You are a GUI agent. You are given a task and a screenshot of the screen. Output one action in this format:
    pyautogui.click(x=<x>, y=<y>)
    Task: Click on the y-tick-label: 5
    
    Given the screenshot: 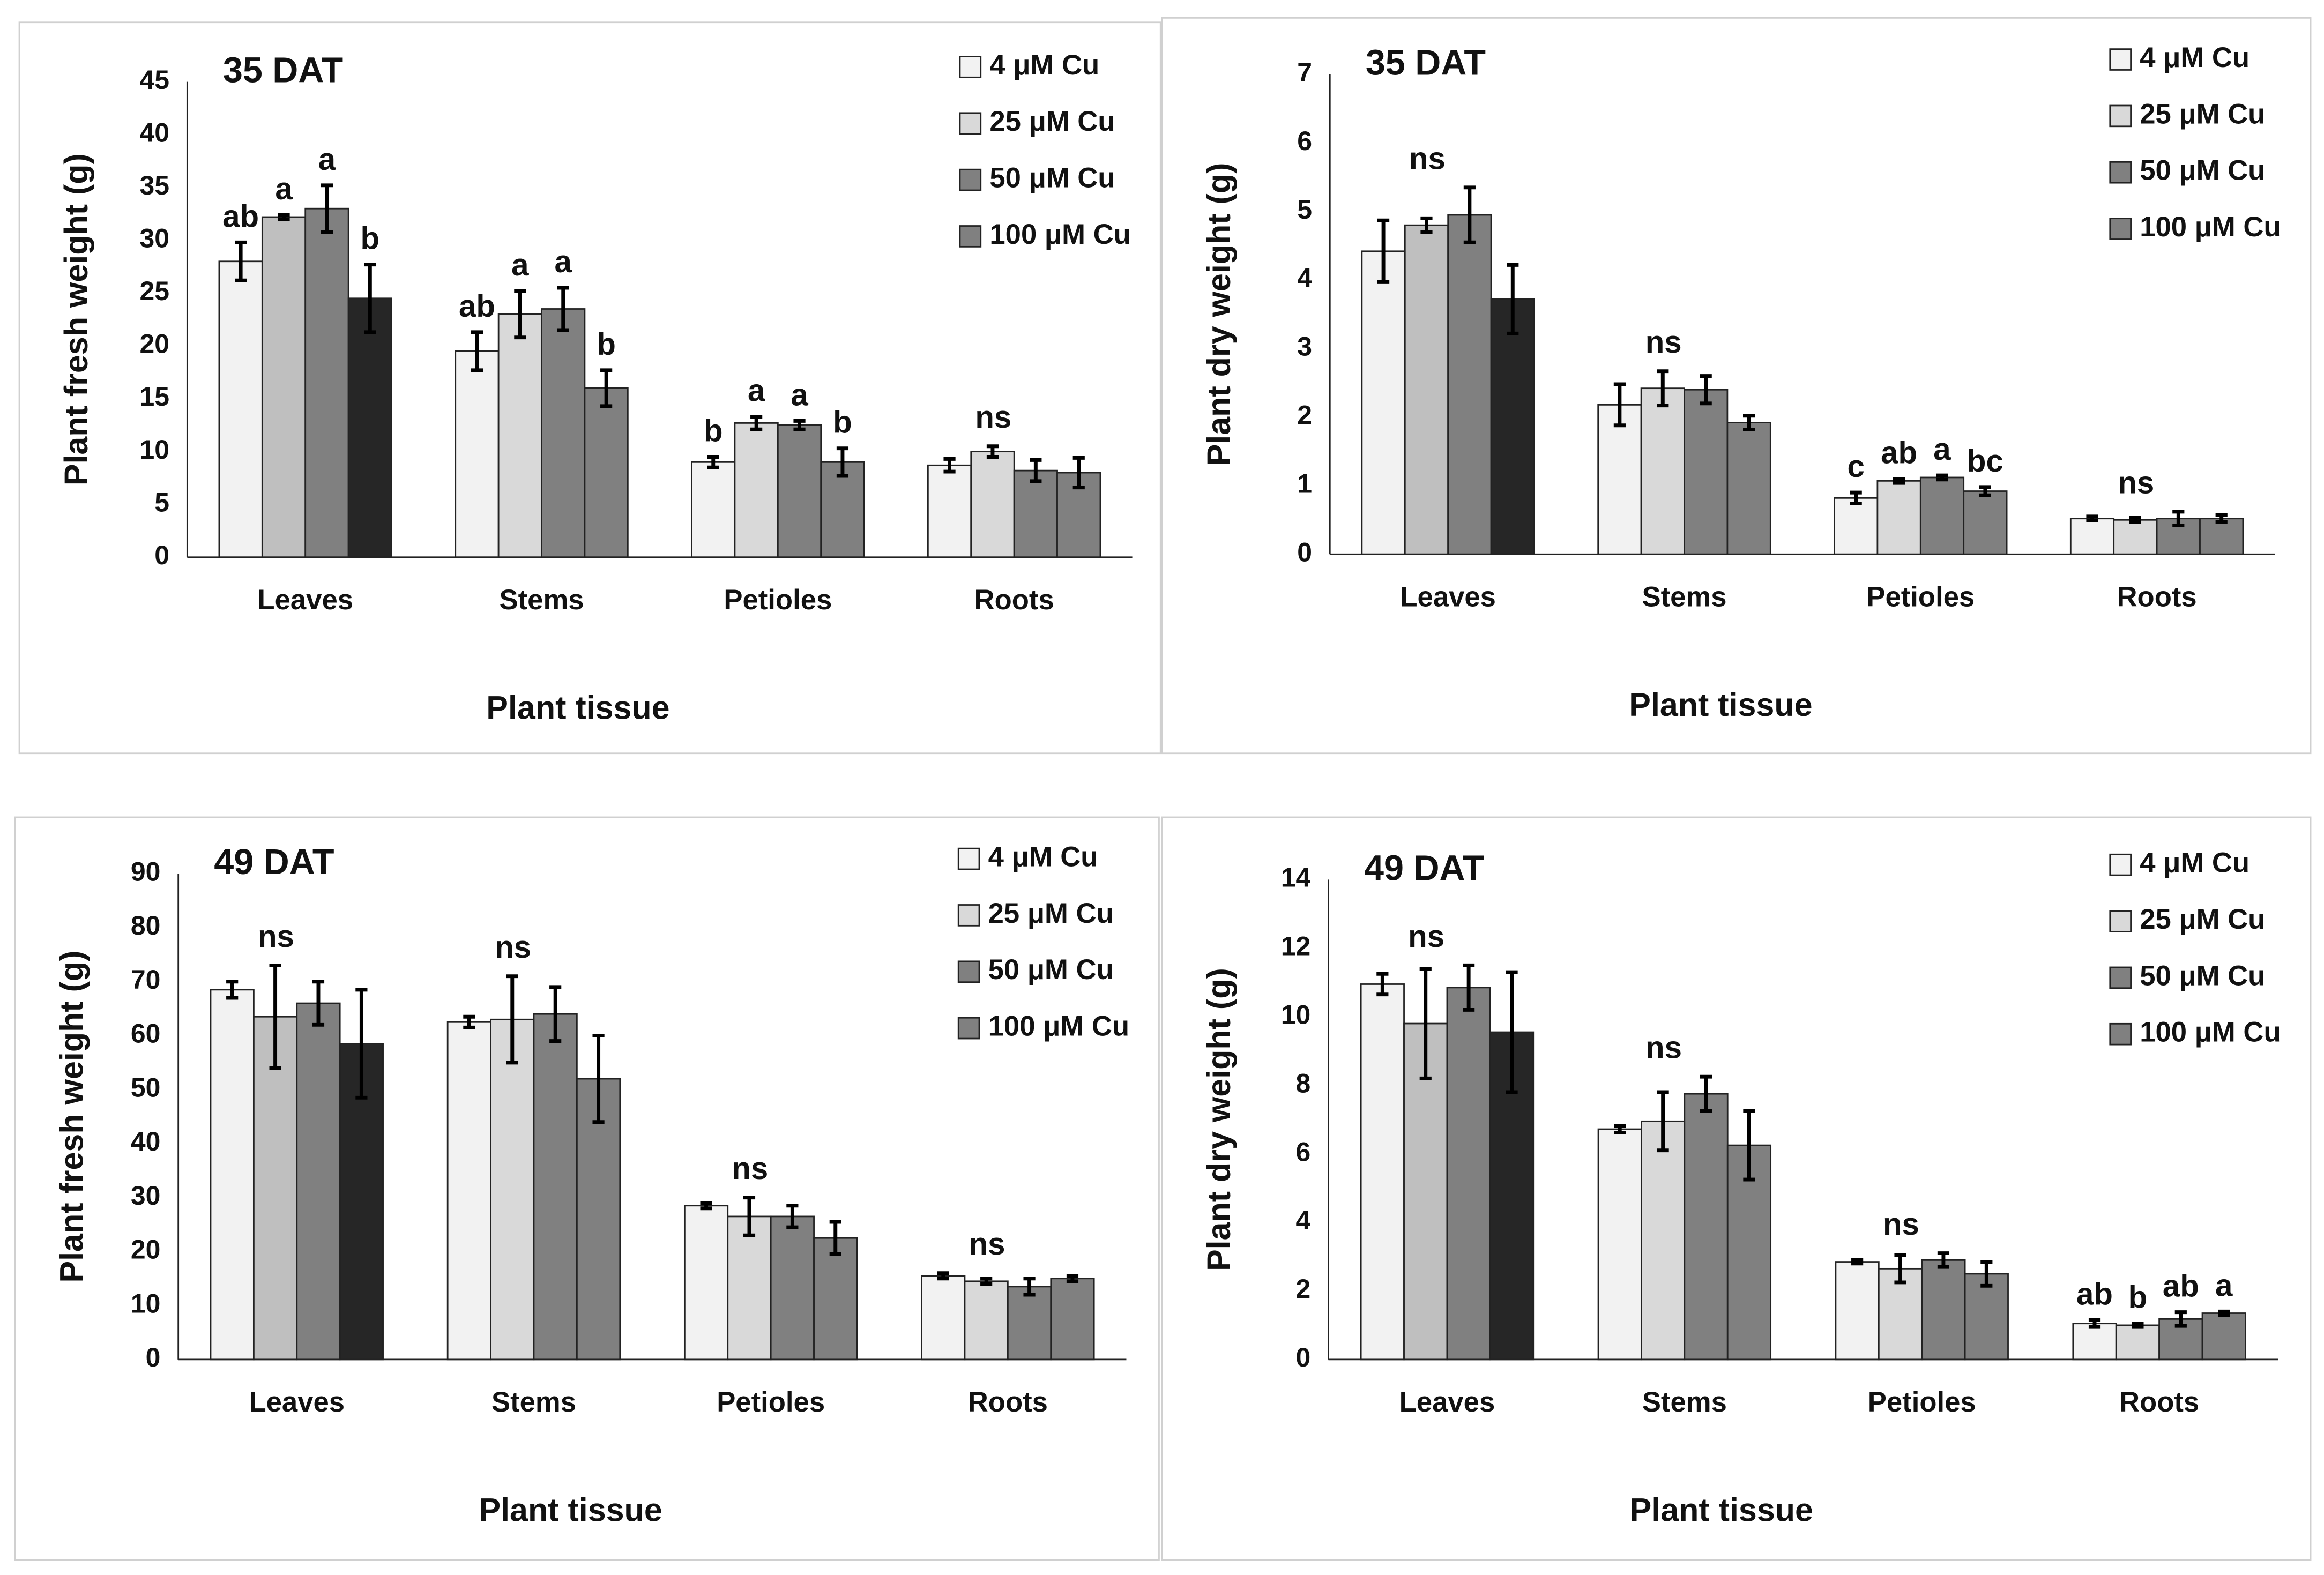 What is the action you would take?
    pyautogui.click(x=161, y=502)
    